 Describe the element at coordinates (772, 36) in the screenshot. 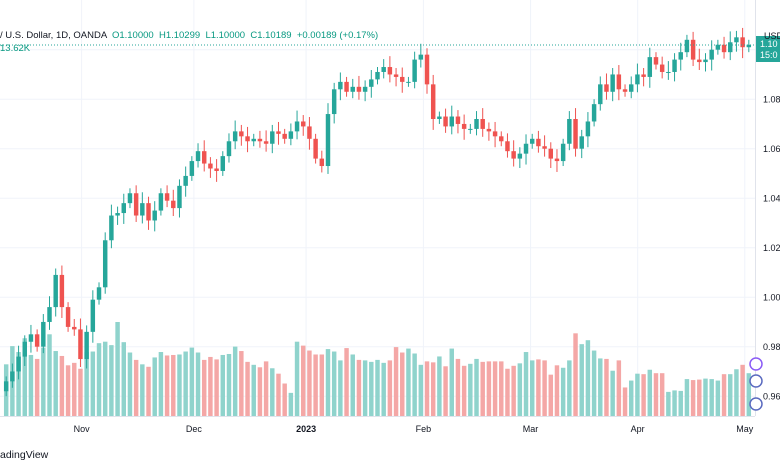

I see `currency-label: USD` at that location.